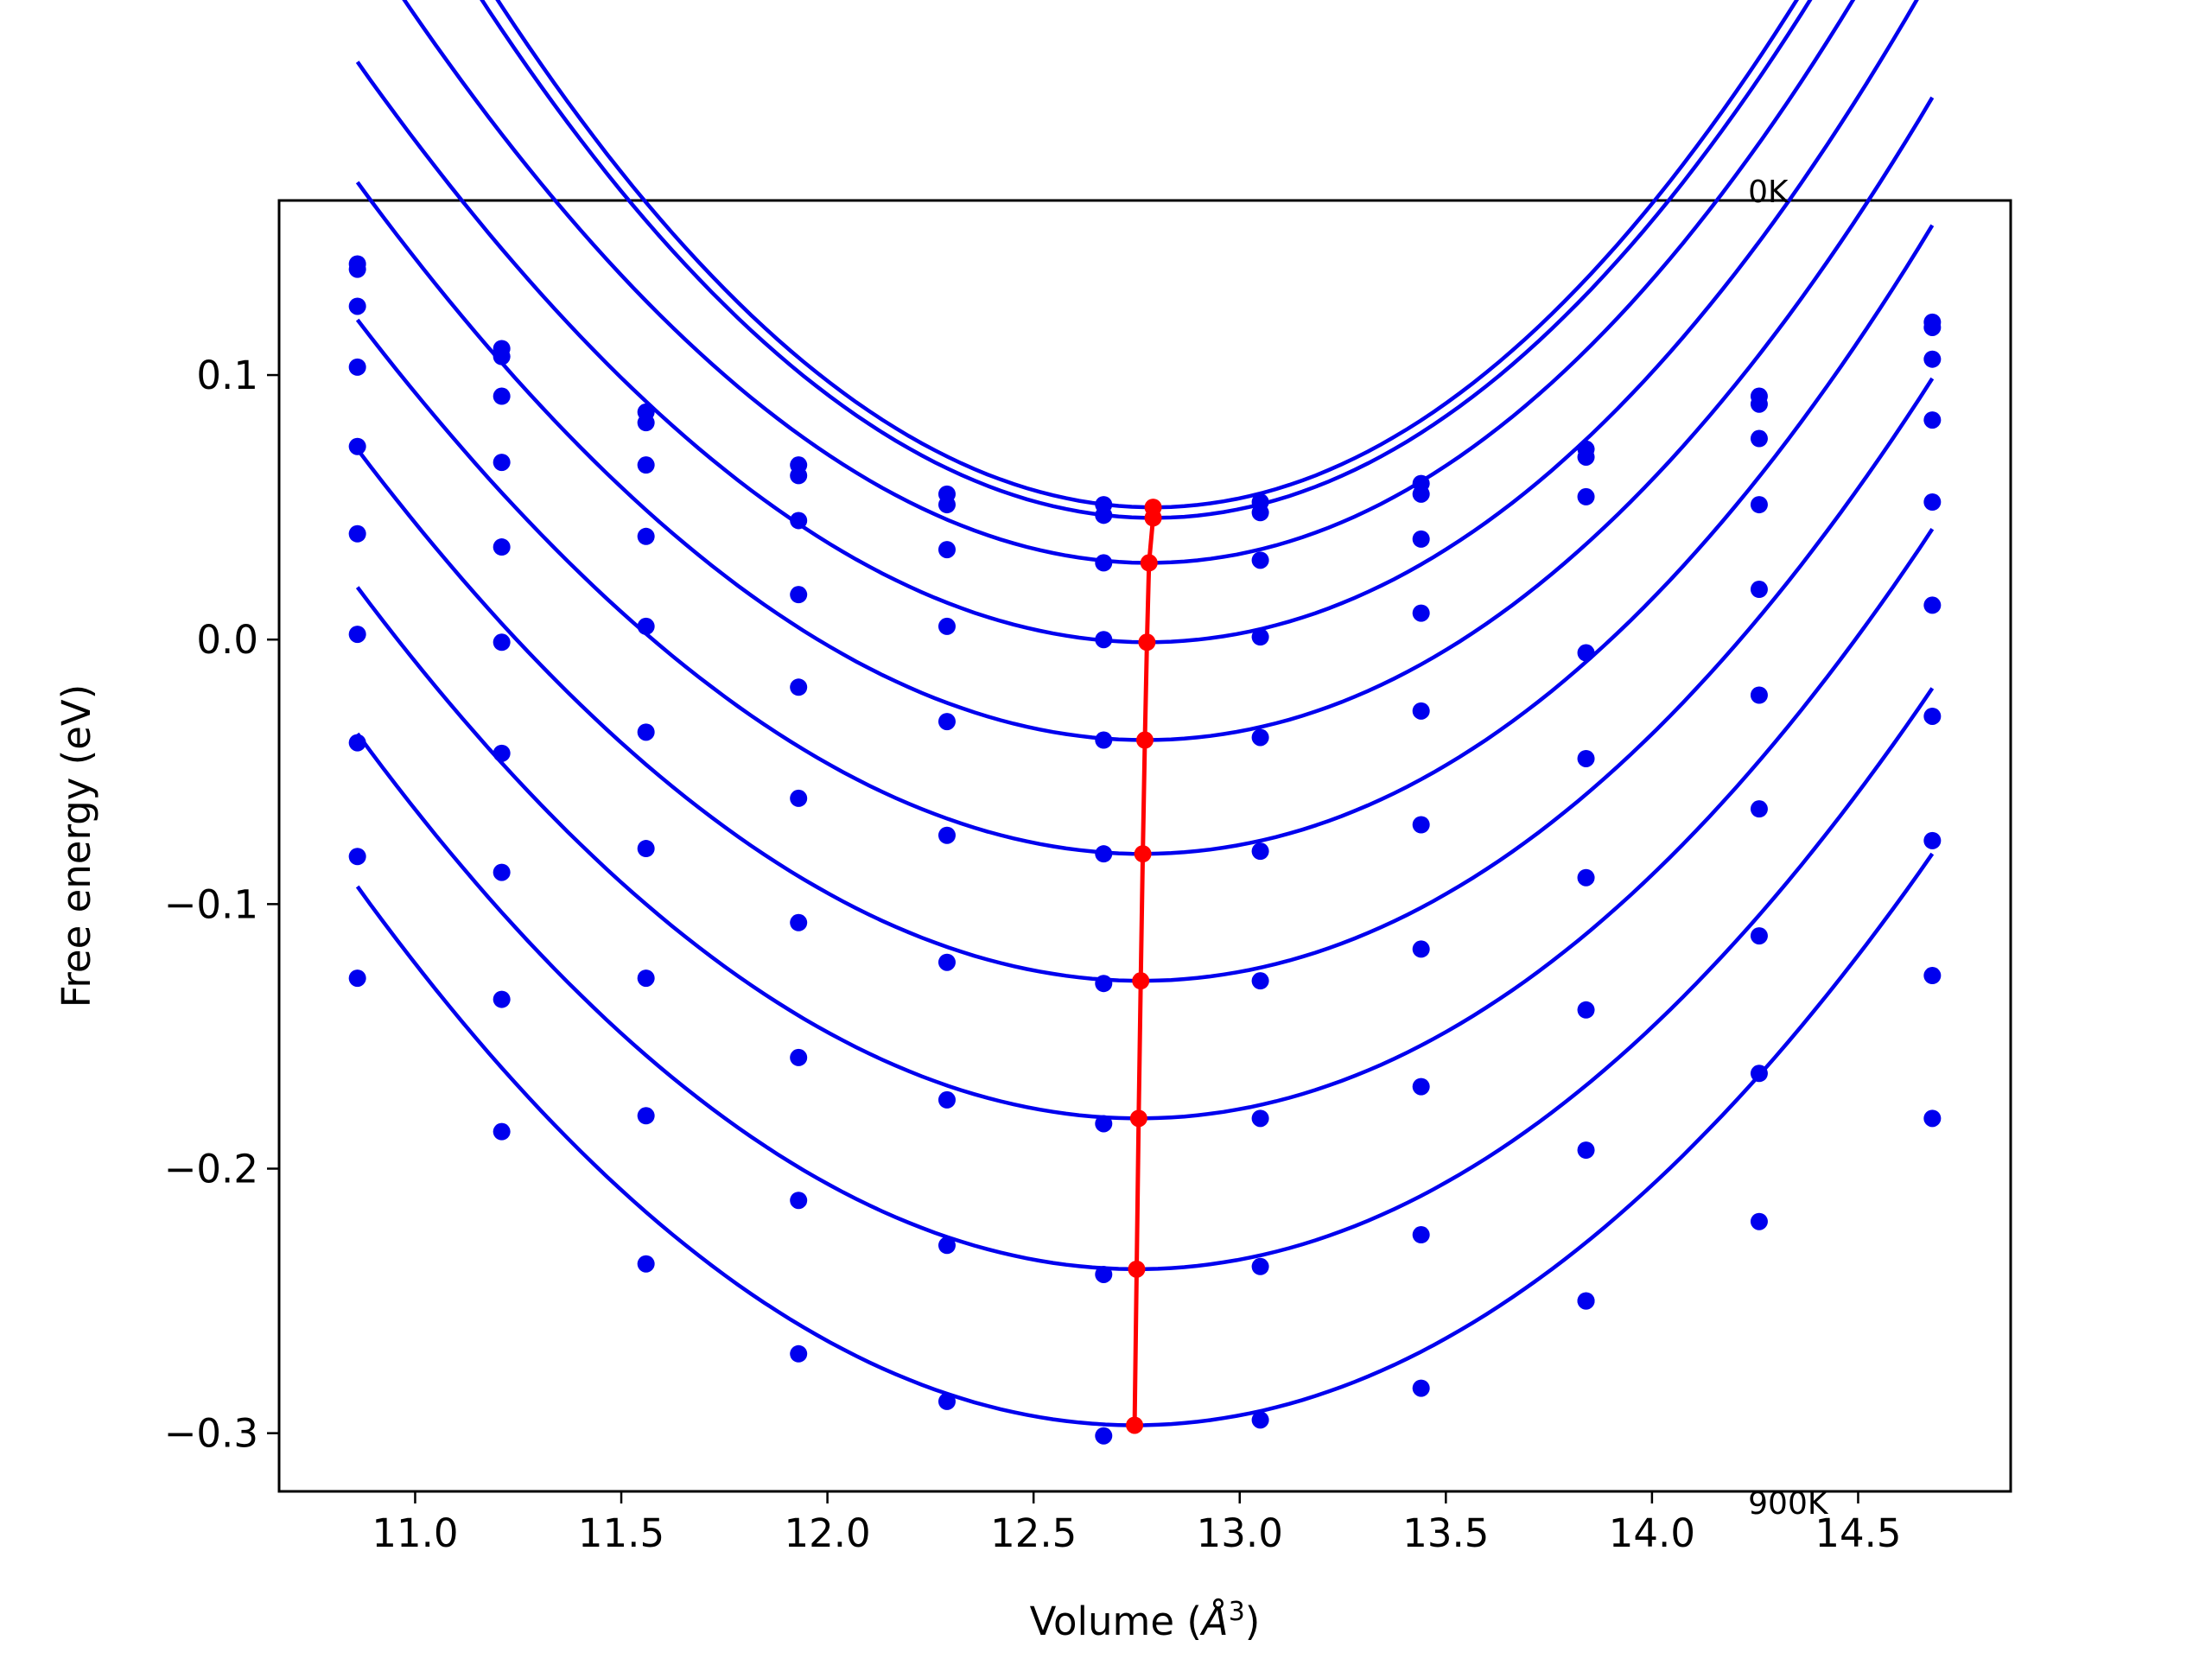 The image size is (2212, 1659). Describe the element at coordinates (827, 1533) in the screenshot. I see `x-tick-label: 12.0` at that location.